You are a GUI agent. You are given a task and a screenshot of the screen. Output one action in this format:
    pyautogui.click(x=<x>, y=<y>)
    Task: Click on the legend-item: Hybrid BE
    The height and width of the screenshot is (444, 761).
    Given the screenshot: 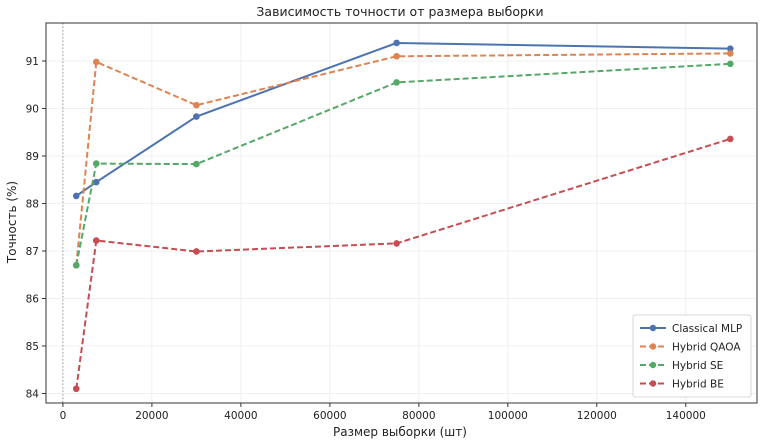 What is the action you would take?
    pyautogui.click(x=682, y=385)
    